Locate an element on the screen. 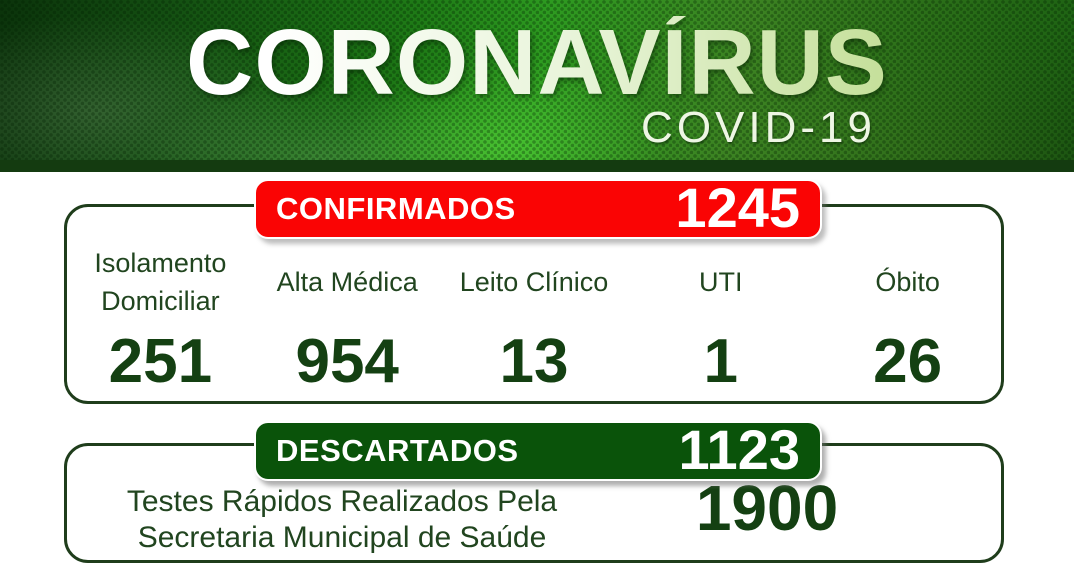 This screenshot has width=1074, height=573. stat-label: UTI is located at coordinates (721, 282).